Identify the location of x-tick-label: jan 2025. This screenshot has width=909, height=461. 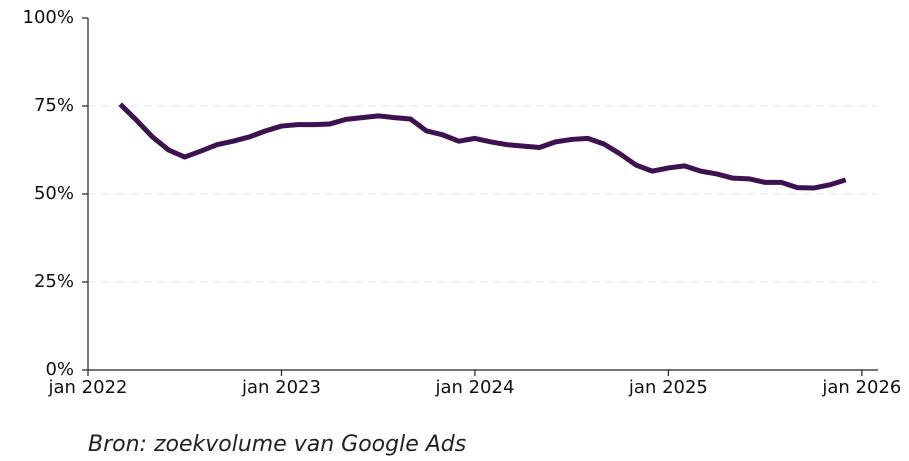
(668, 387).